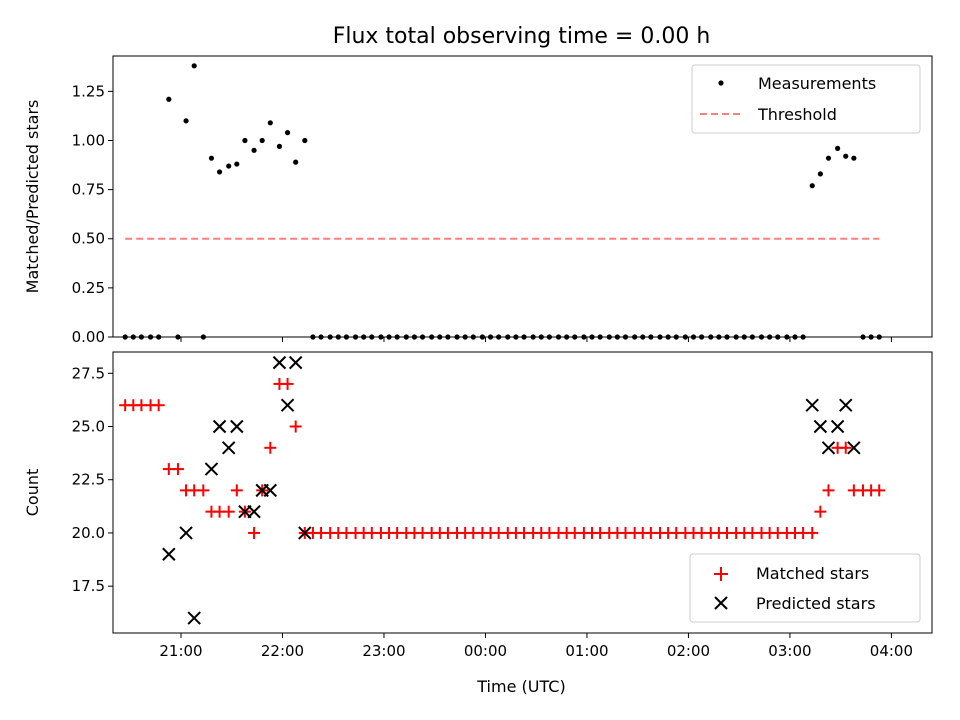 The width and height of the screenshot is (960, 720). I want to click on bottom-legend: Matched stars Predicted stars, so click(805, 588).